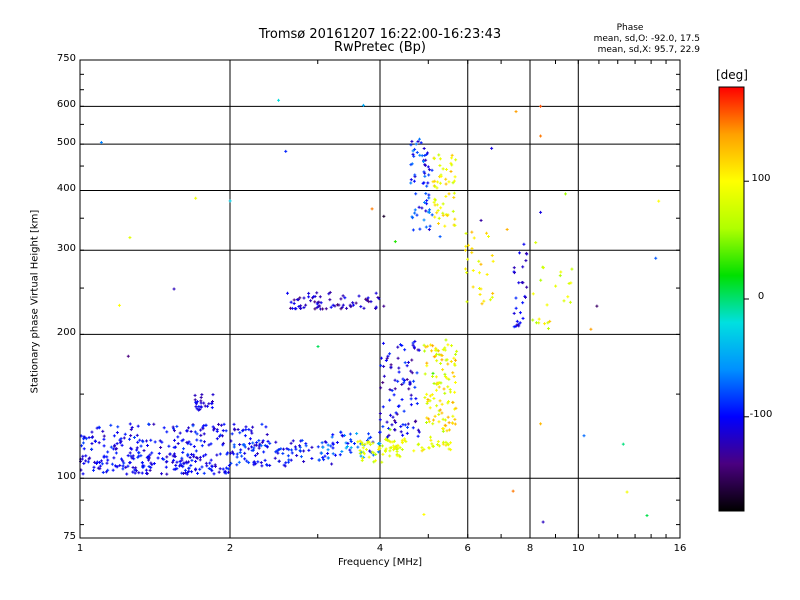 Image resolution: width=800 pixels, height=600 pixels. I want to click on colorbar-tick-label: -100, so click(761, 414).